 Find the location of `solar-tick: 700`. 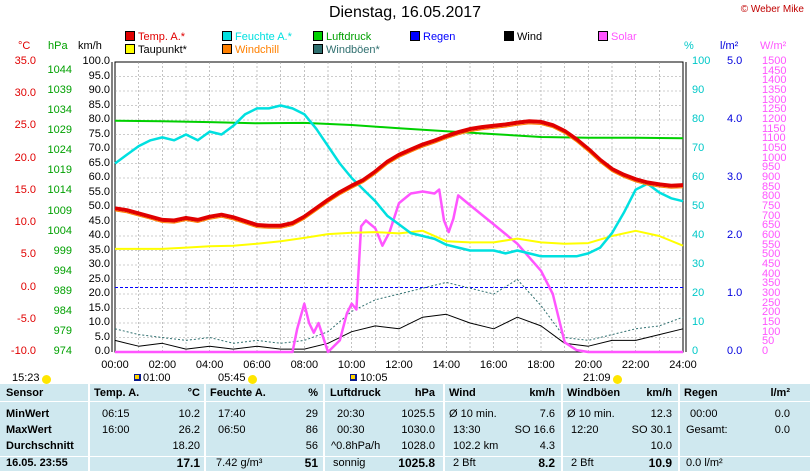

solar-tick: 700 is located at coordinates (771, 215).